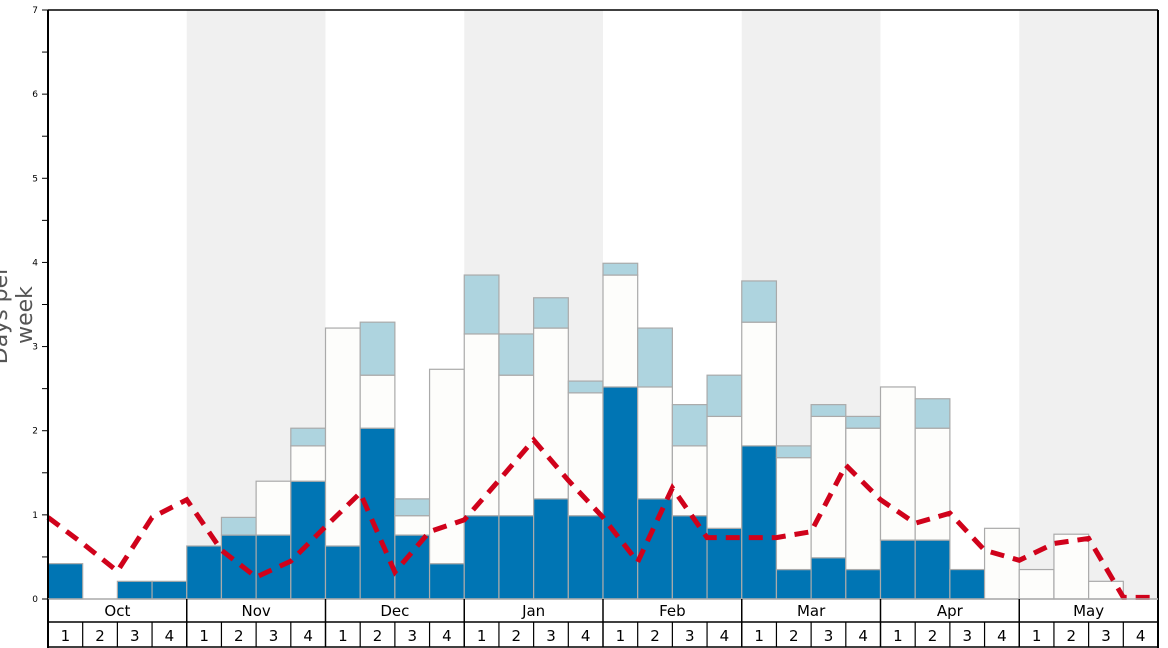 Image resolution: width=1168 pixels, height=648 pixels. I want to click on y-tick-label: 0, so click(35, 600).